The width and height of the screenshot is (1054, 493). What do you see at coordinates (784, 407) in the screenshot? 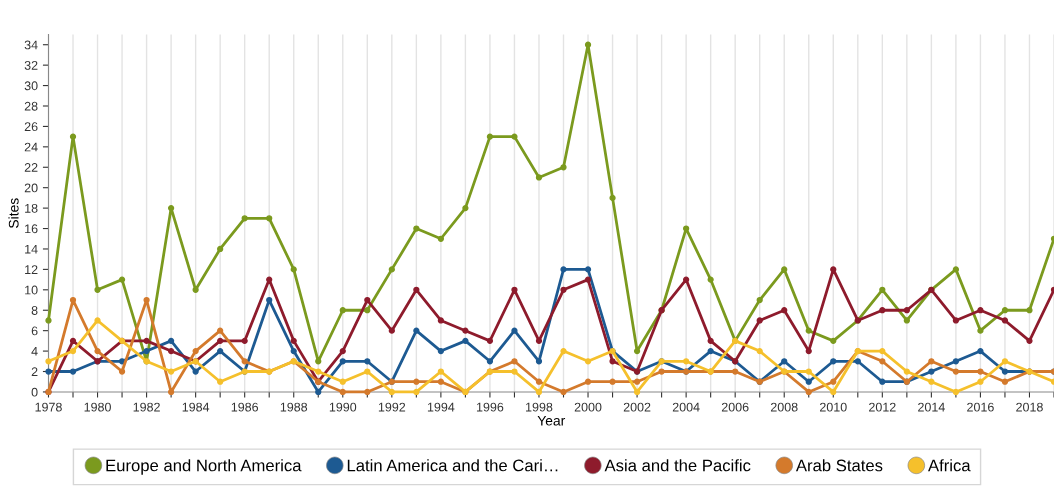
I see `x-tick-label: 2008` at bounding box center [784, 407].